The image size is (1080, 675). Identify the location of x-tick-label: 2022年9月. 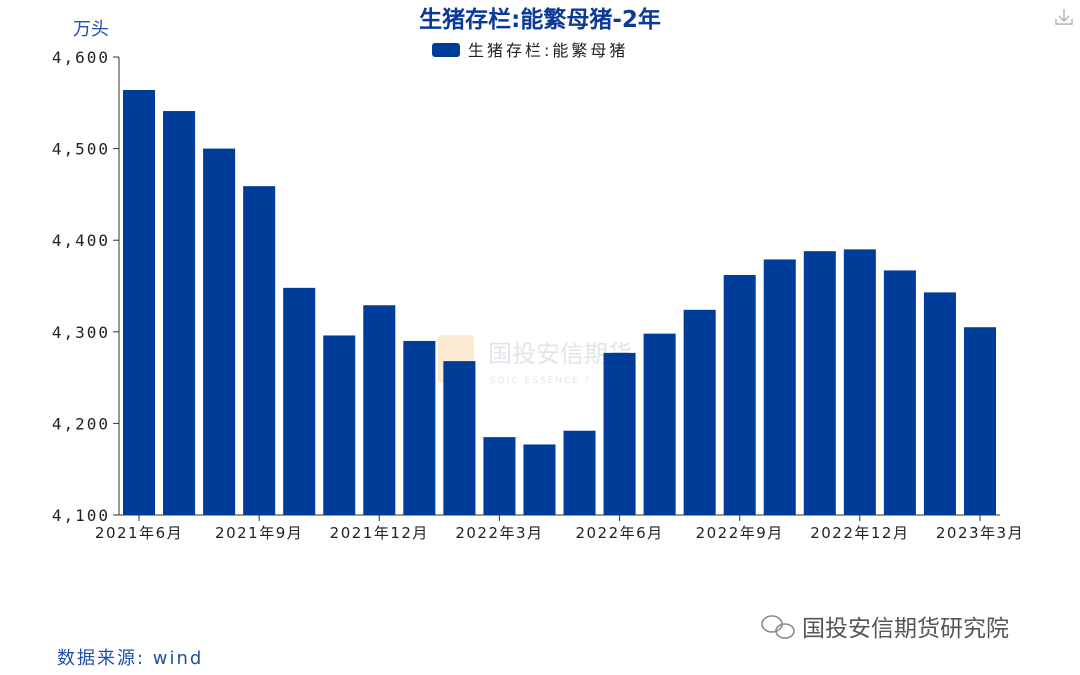
(740, 533).